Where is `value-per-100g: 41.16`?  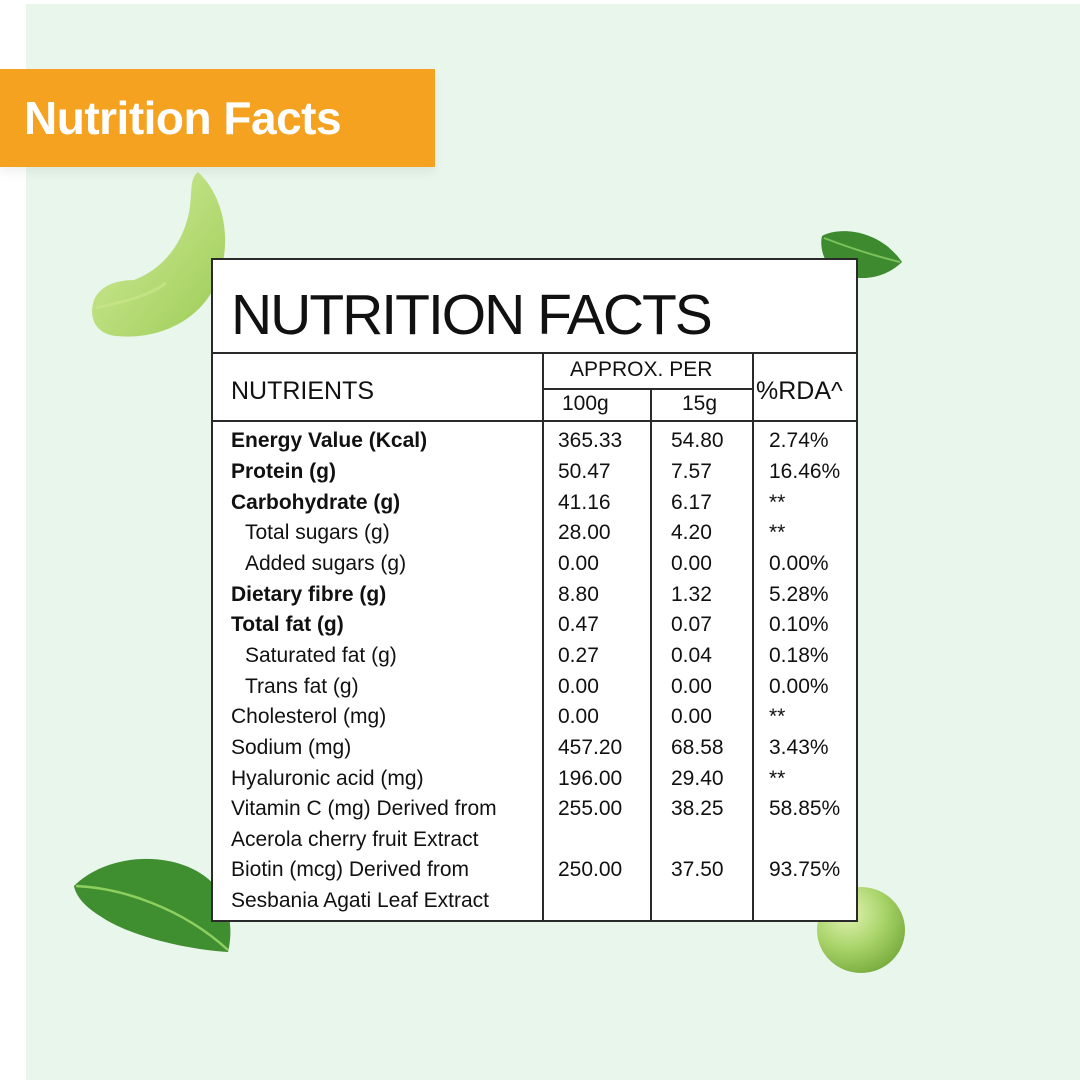
value-per-100g: 41.16 is located at coordinates (584, 502).